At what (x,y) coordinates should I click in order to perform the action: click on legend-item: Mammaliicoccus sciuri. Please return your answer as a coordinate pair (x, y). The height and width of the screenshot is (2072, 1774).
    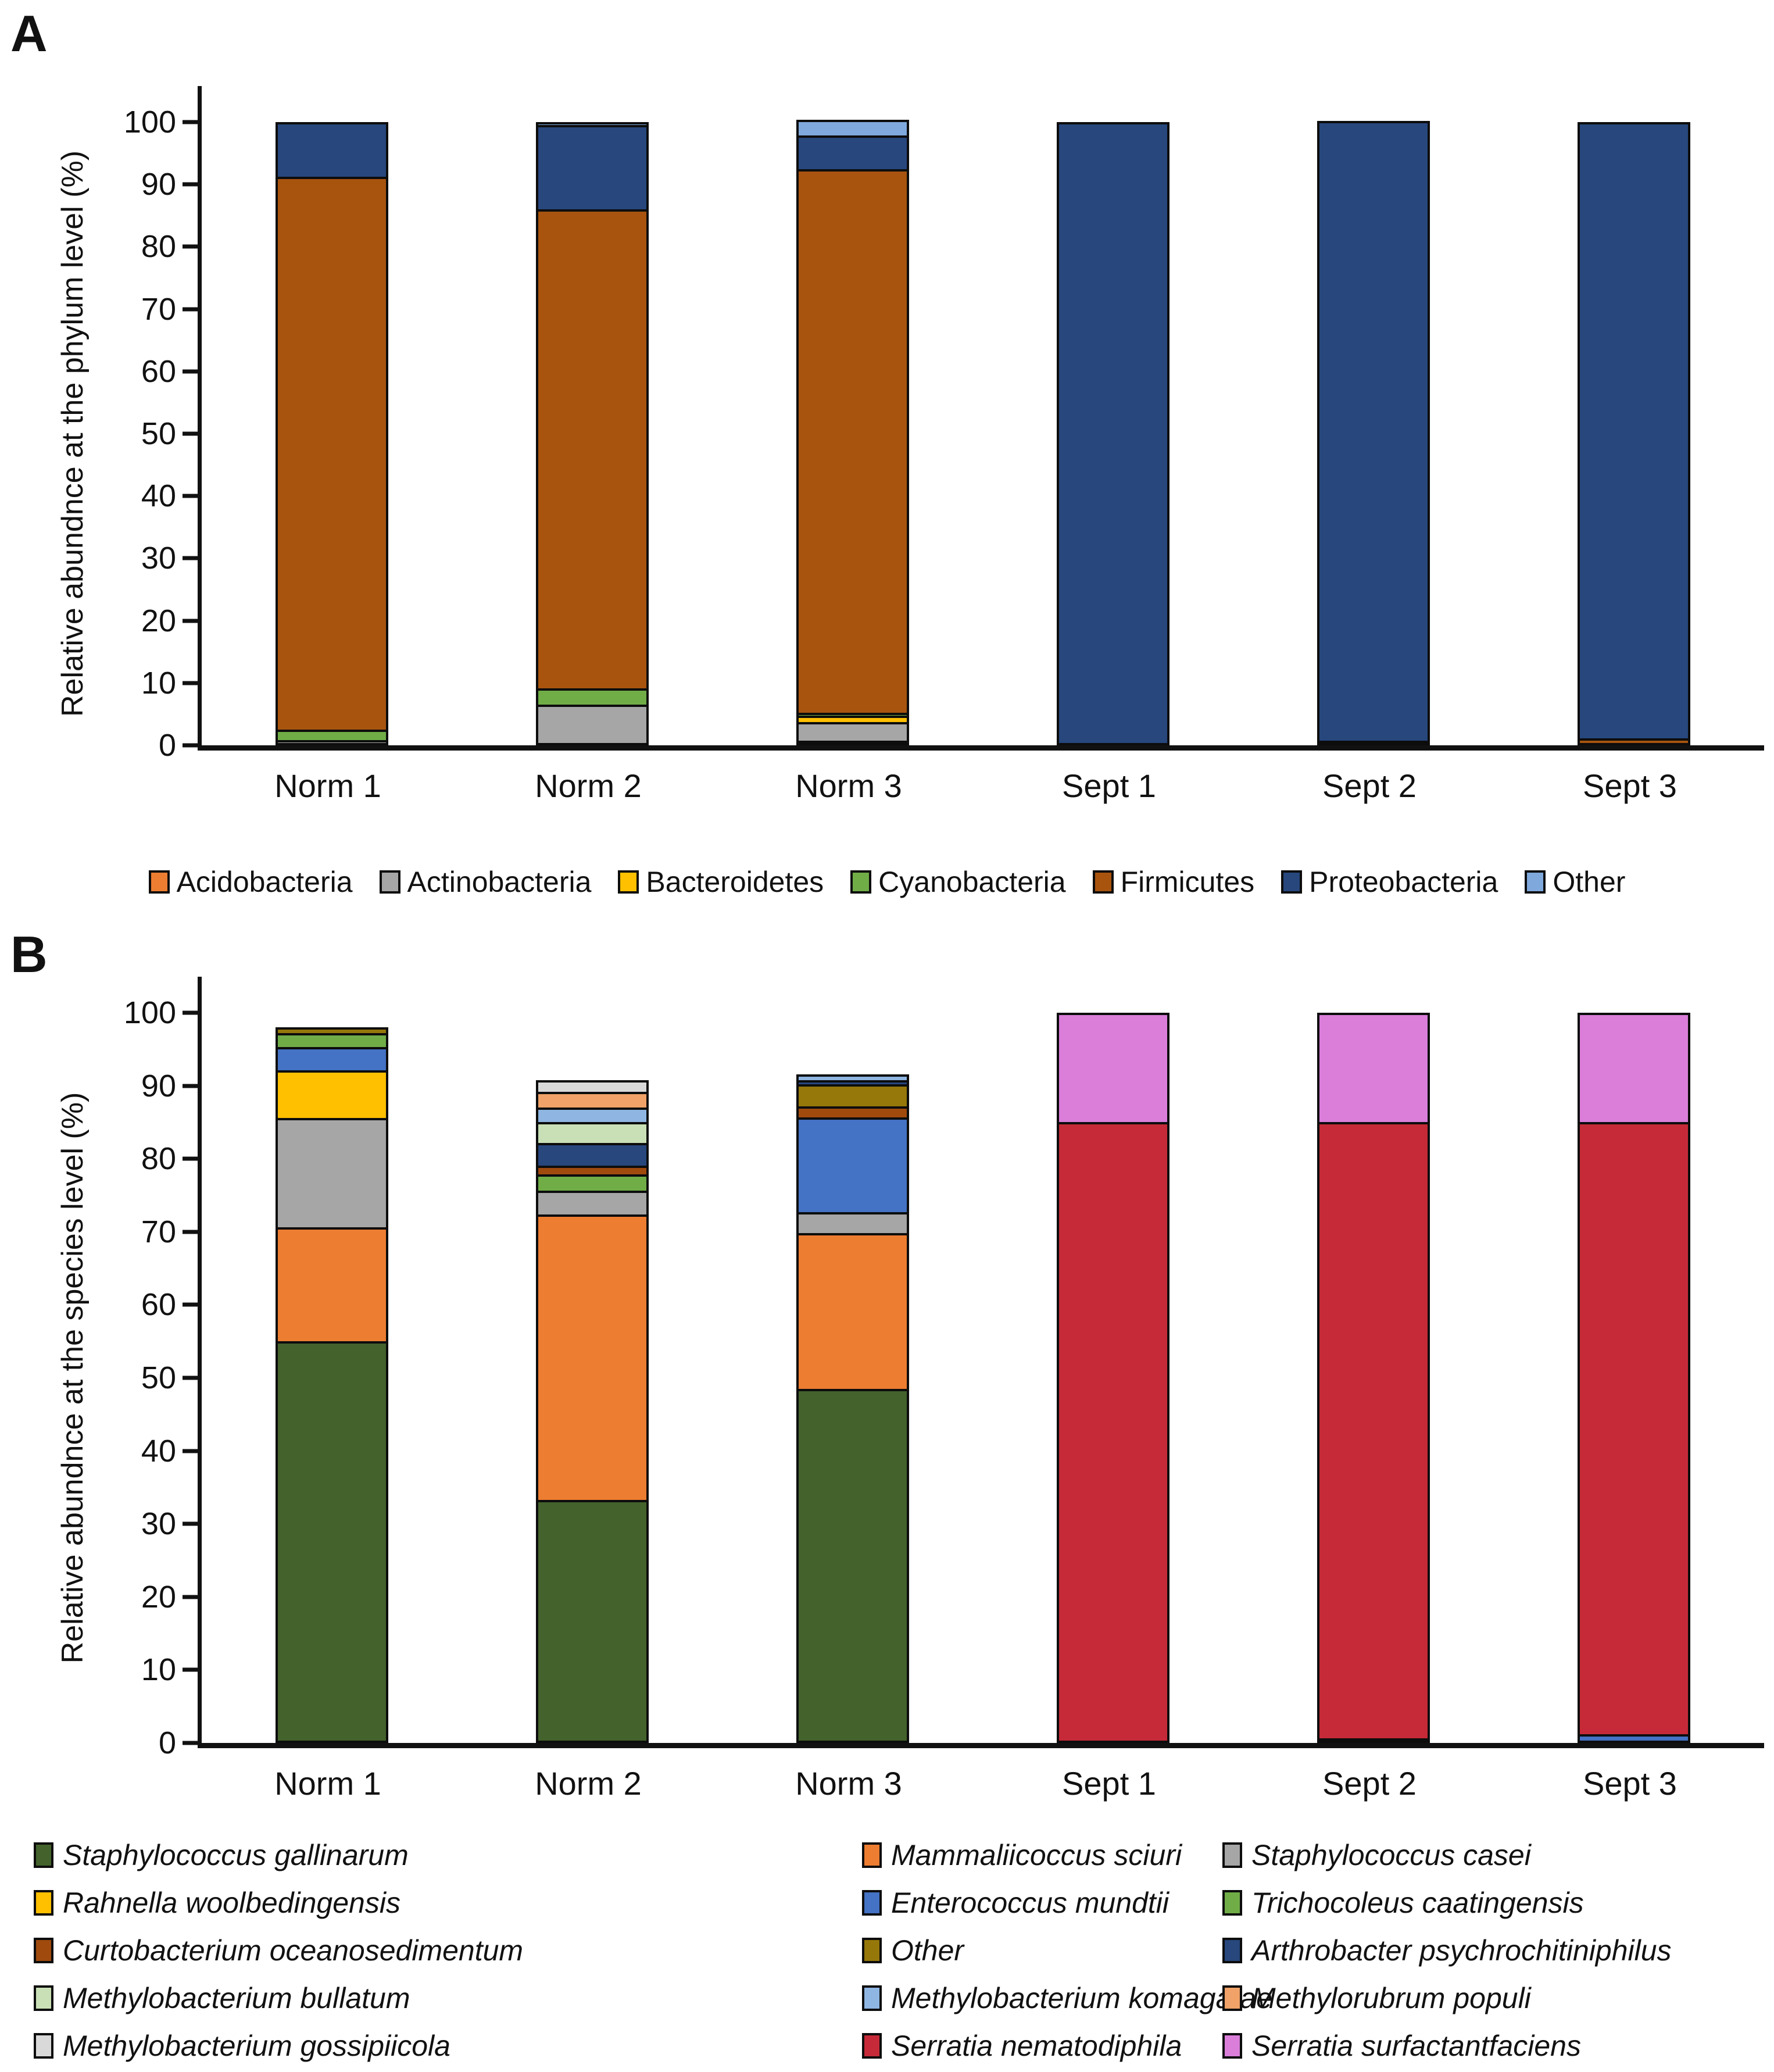
    Looking at the image, I should click on (1042, 1855).